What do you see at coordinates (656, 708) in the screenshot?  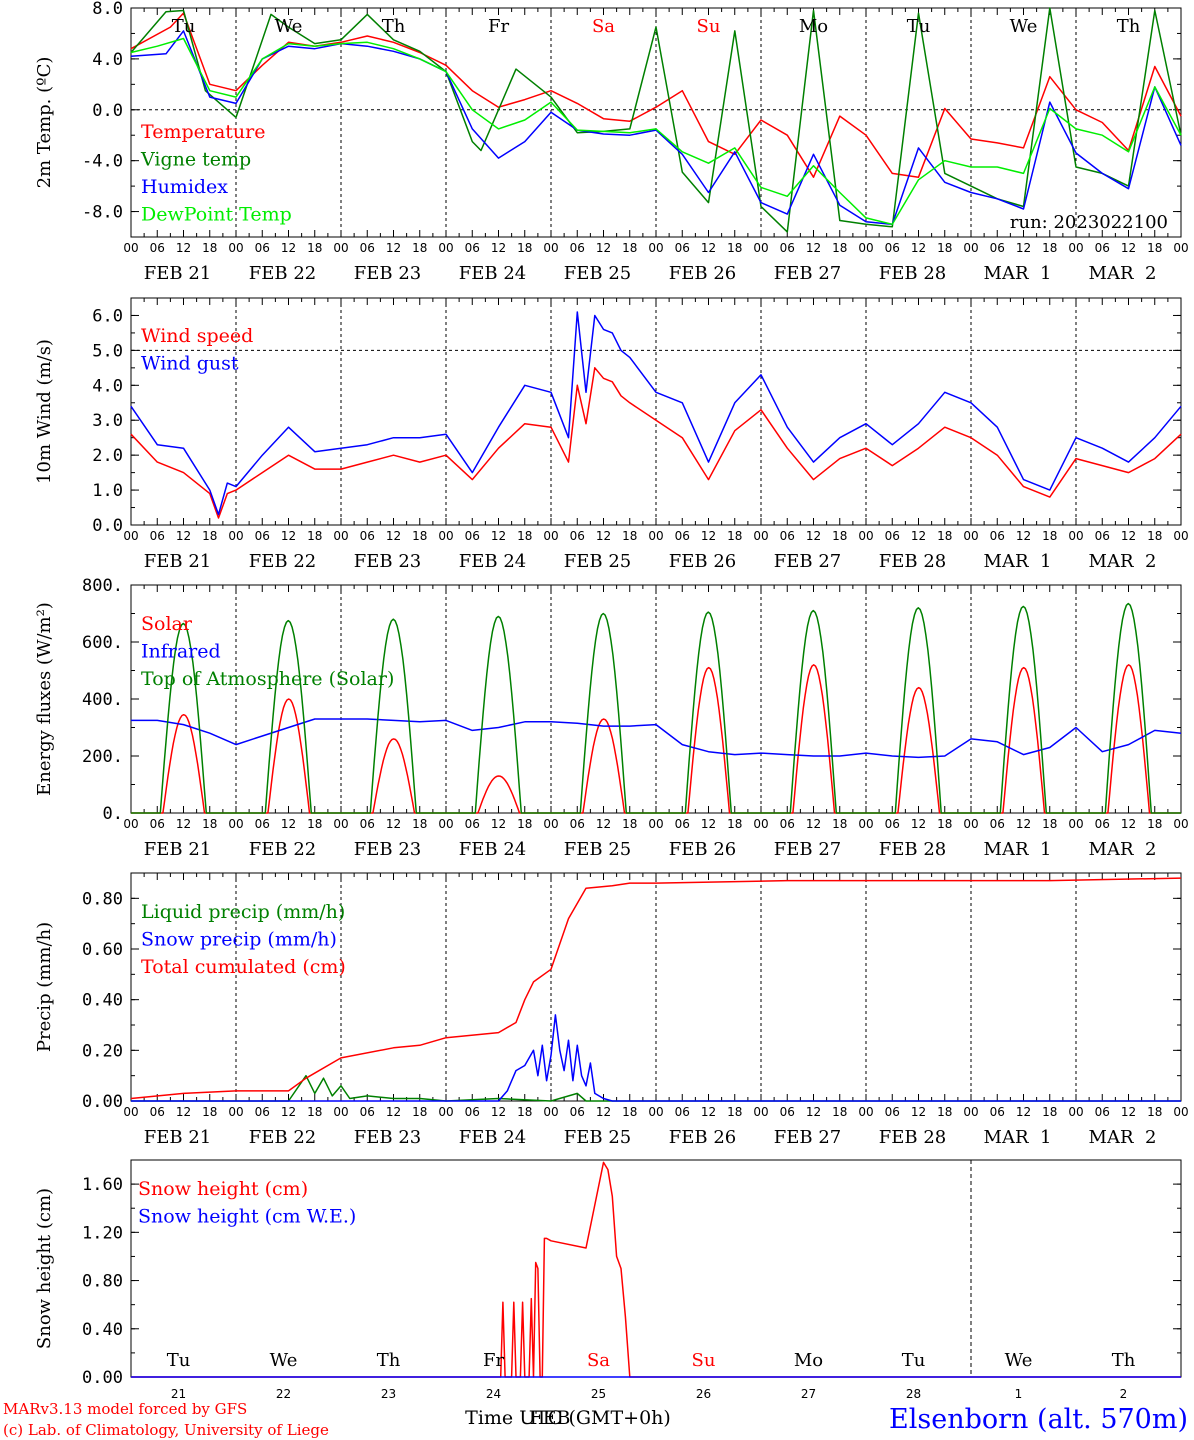 I see `series-line-top-of-atmosphere-solar-` at bounding box center [656, 708].